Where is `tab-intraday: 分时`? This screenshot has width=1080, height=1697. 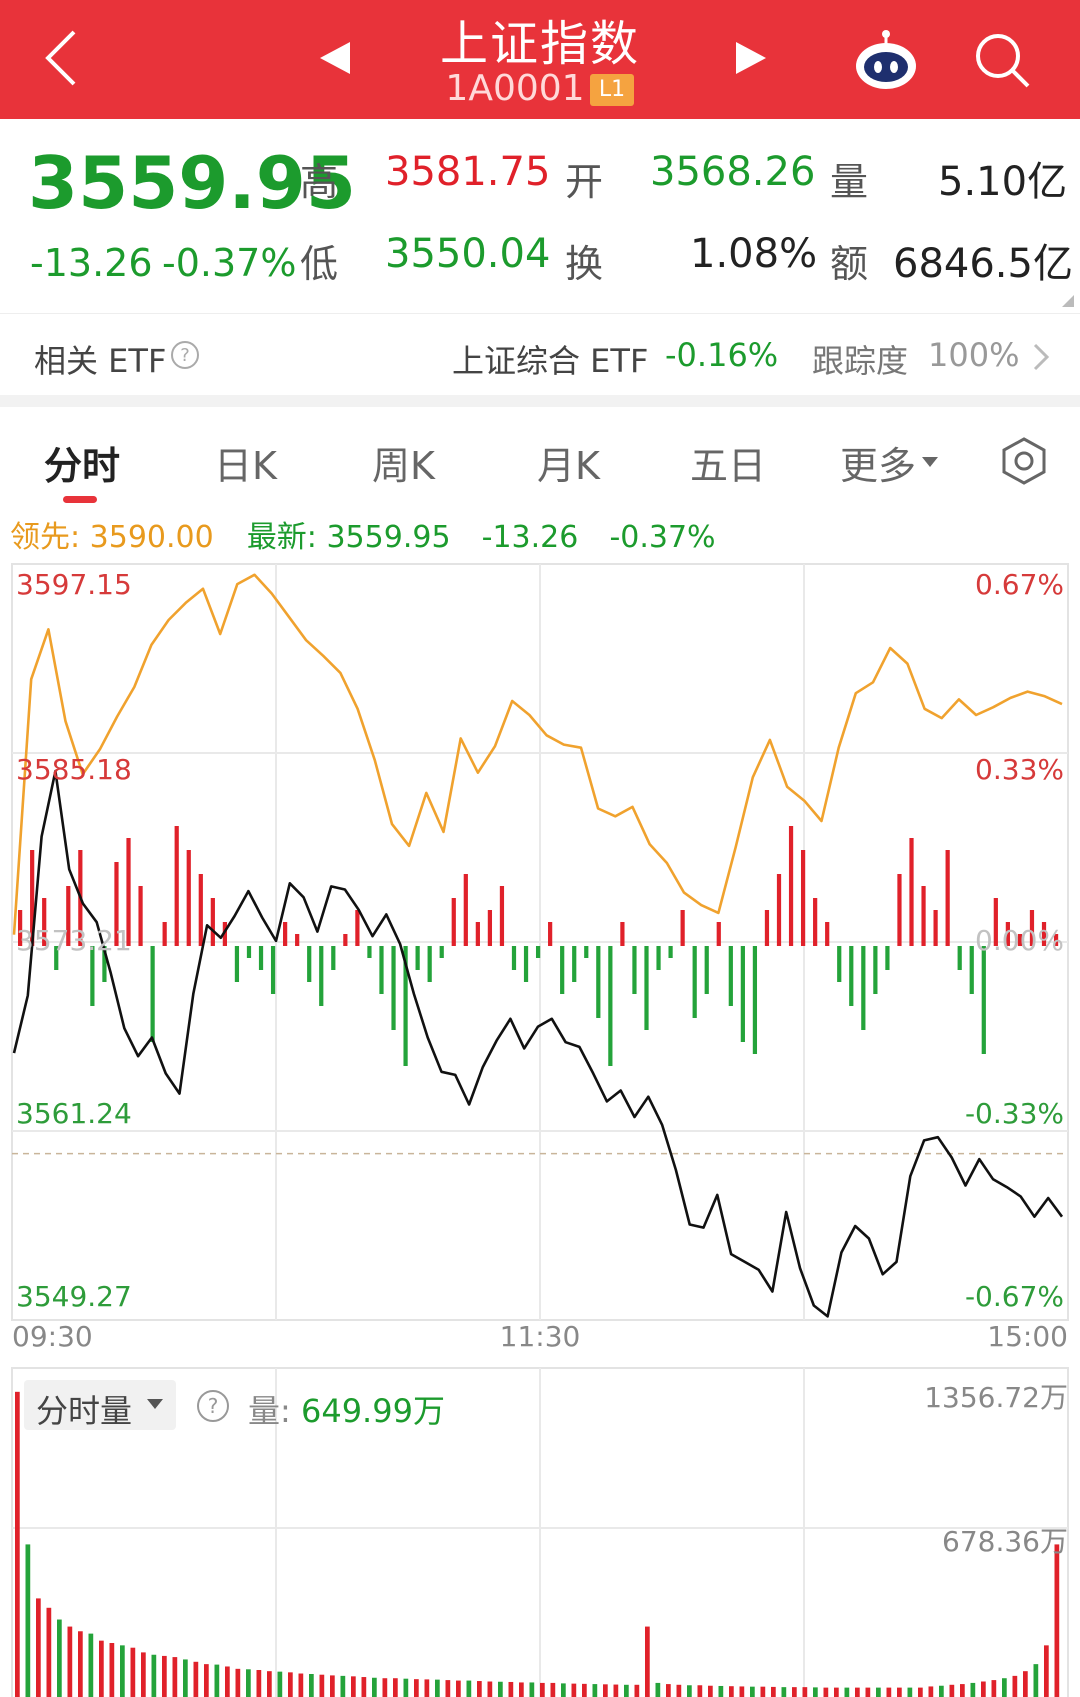
tab-intraday: 分时 is located at coordinates (82, 466).